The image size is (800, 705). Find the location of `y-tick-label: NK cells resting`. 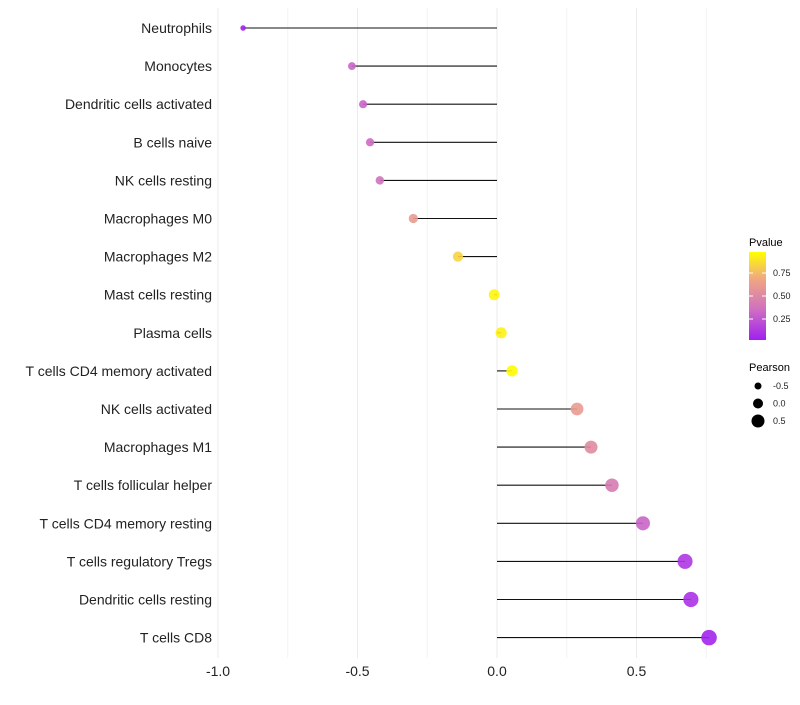

y-tick-label: NK cells resting is located at coordinates (163, 180).